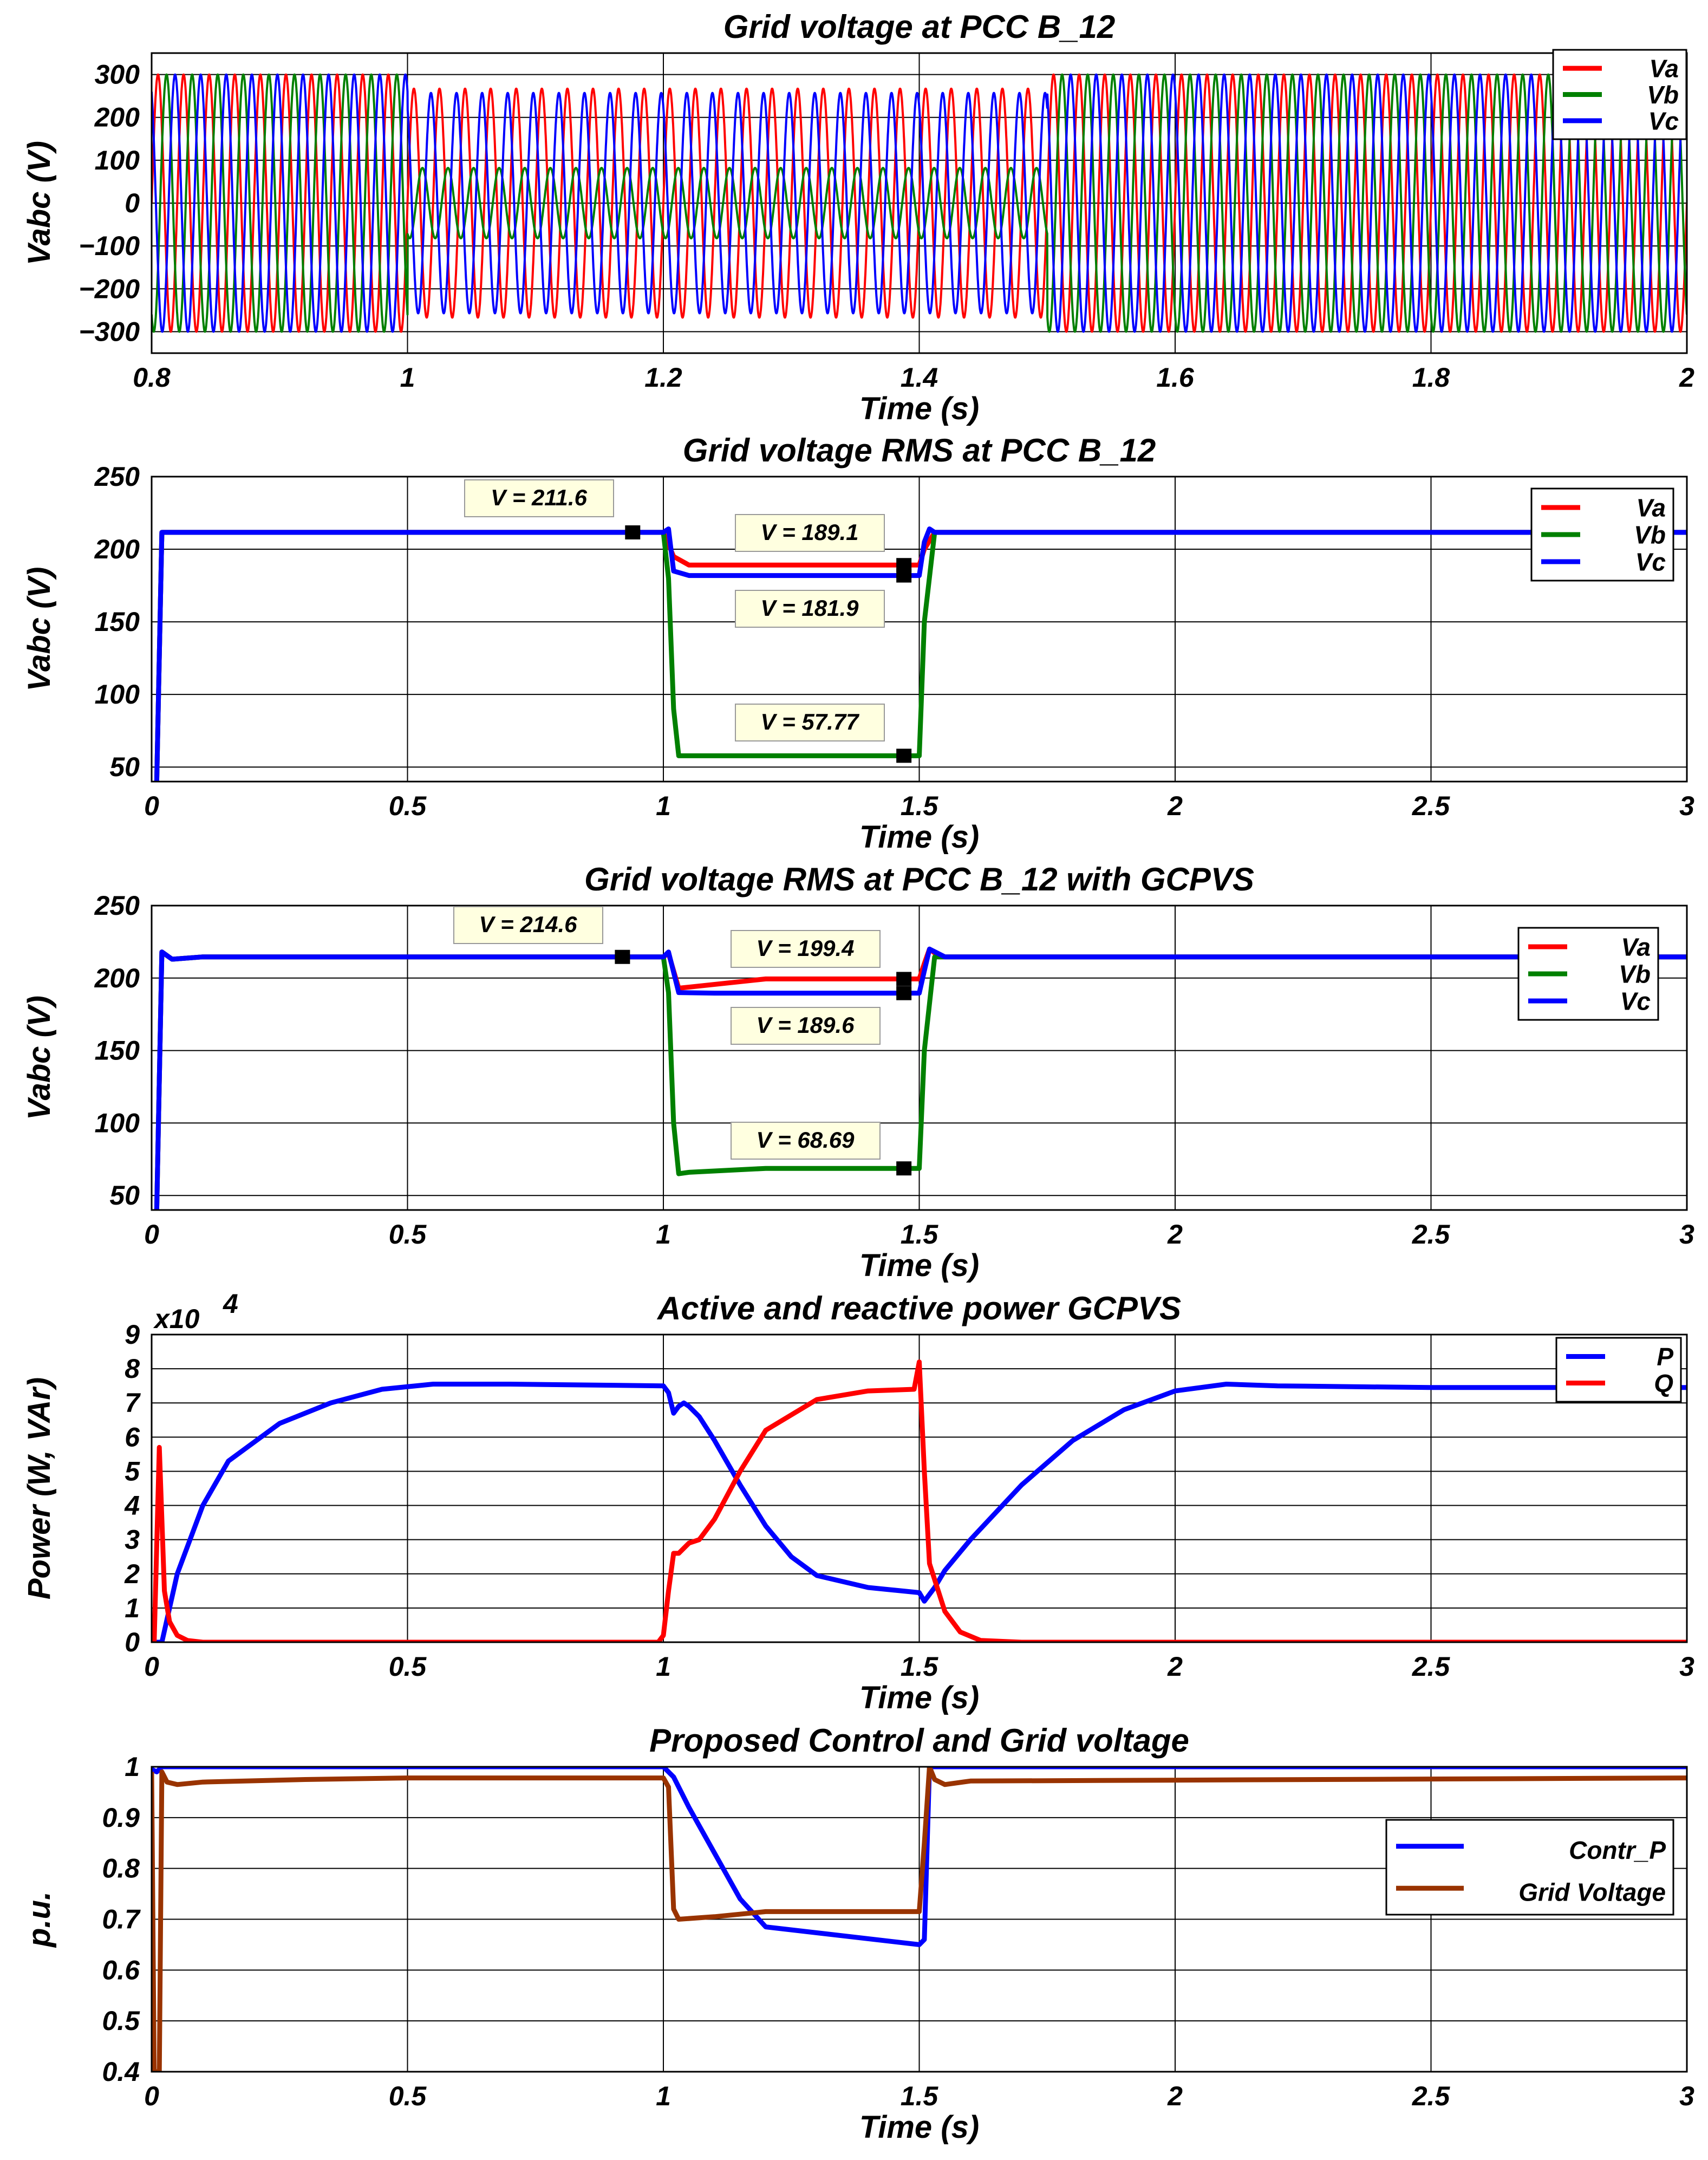 The image size is (1708, 2160). What do you see at coordinates (918, 1308) in the screenshot?
I see `chart-title: Active and reactive power GCPVS` at bounding box center [918, 1308].